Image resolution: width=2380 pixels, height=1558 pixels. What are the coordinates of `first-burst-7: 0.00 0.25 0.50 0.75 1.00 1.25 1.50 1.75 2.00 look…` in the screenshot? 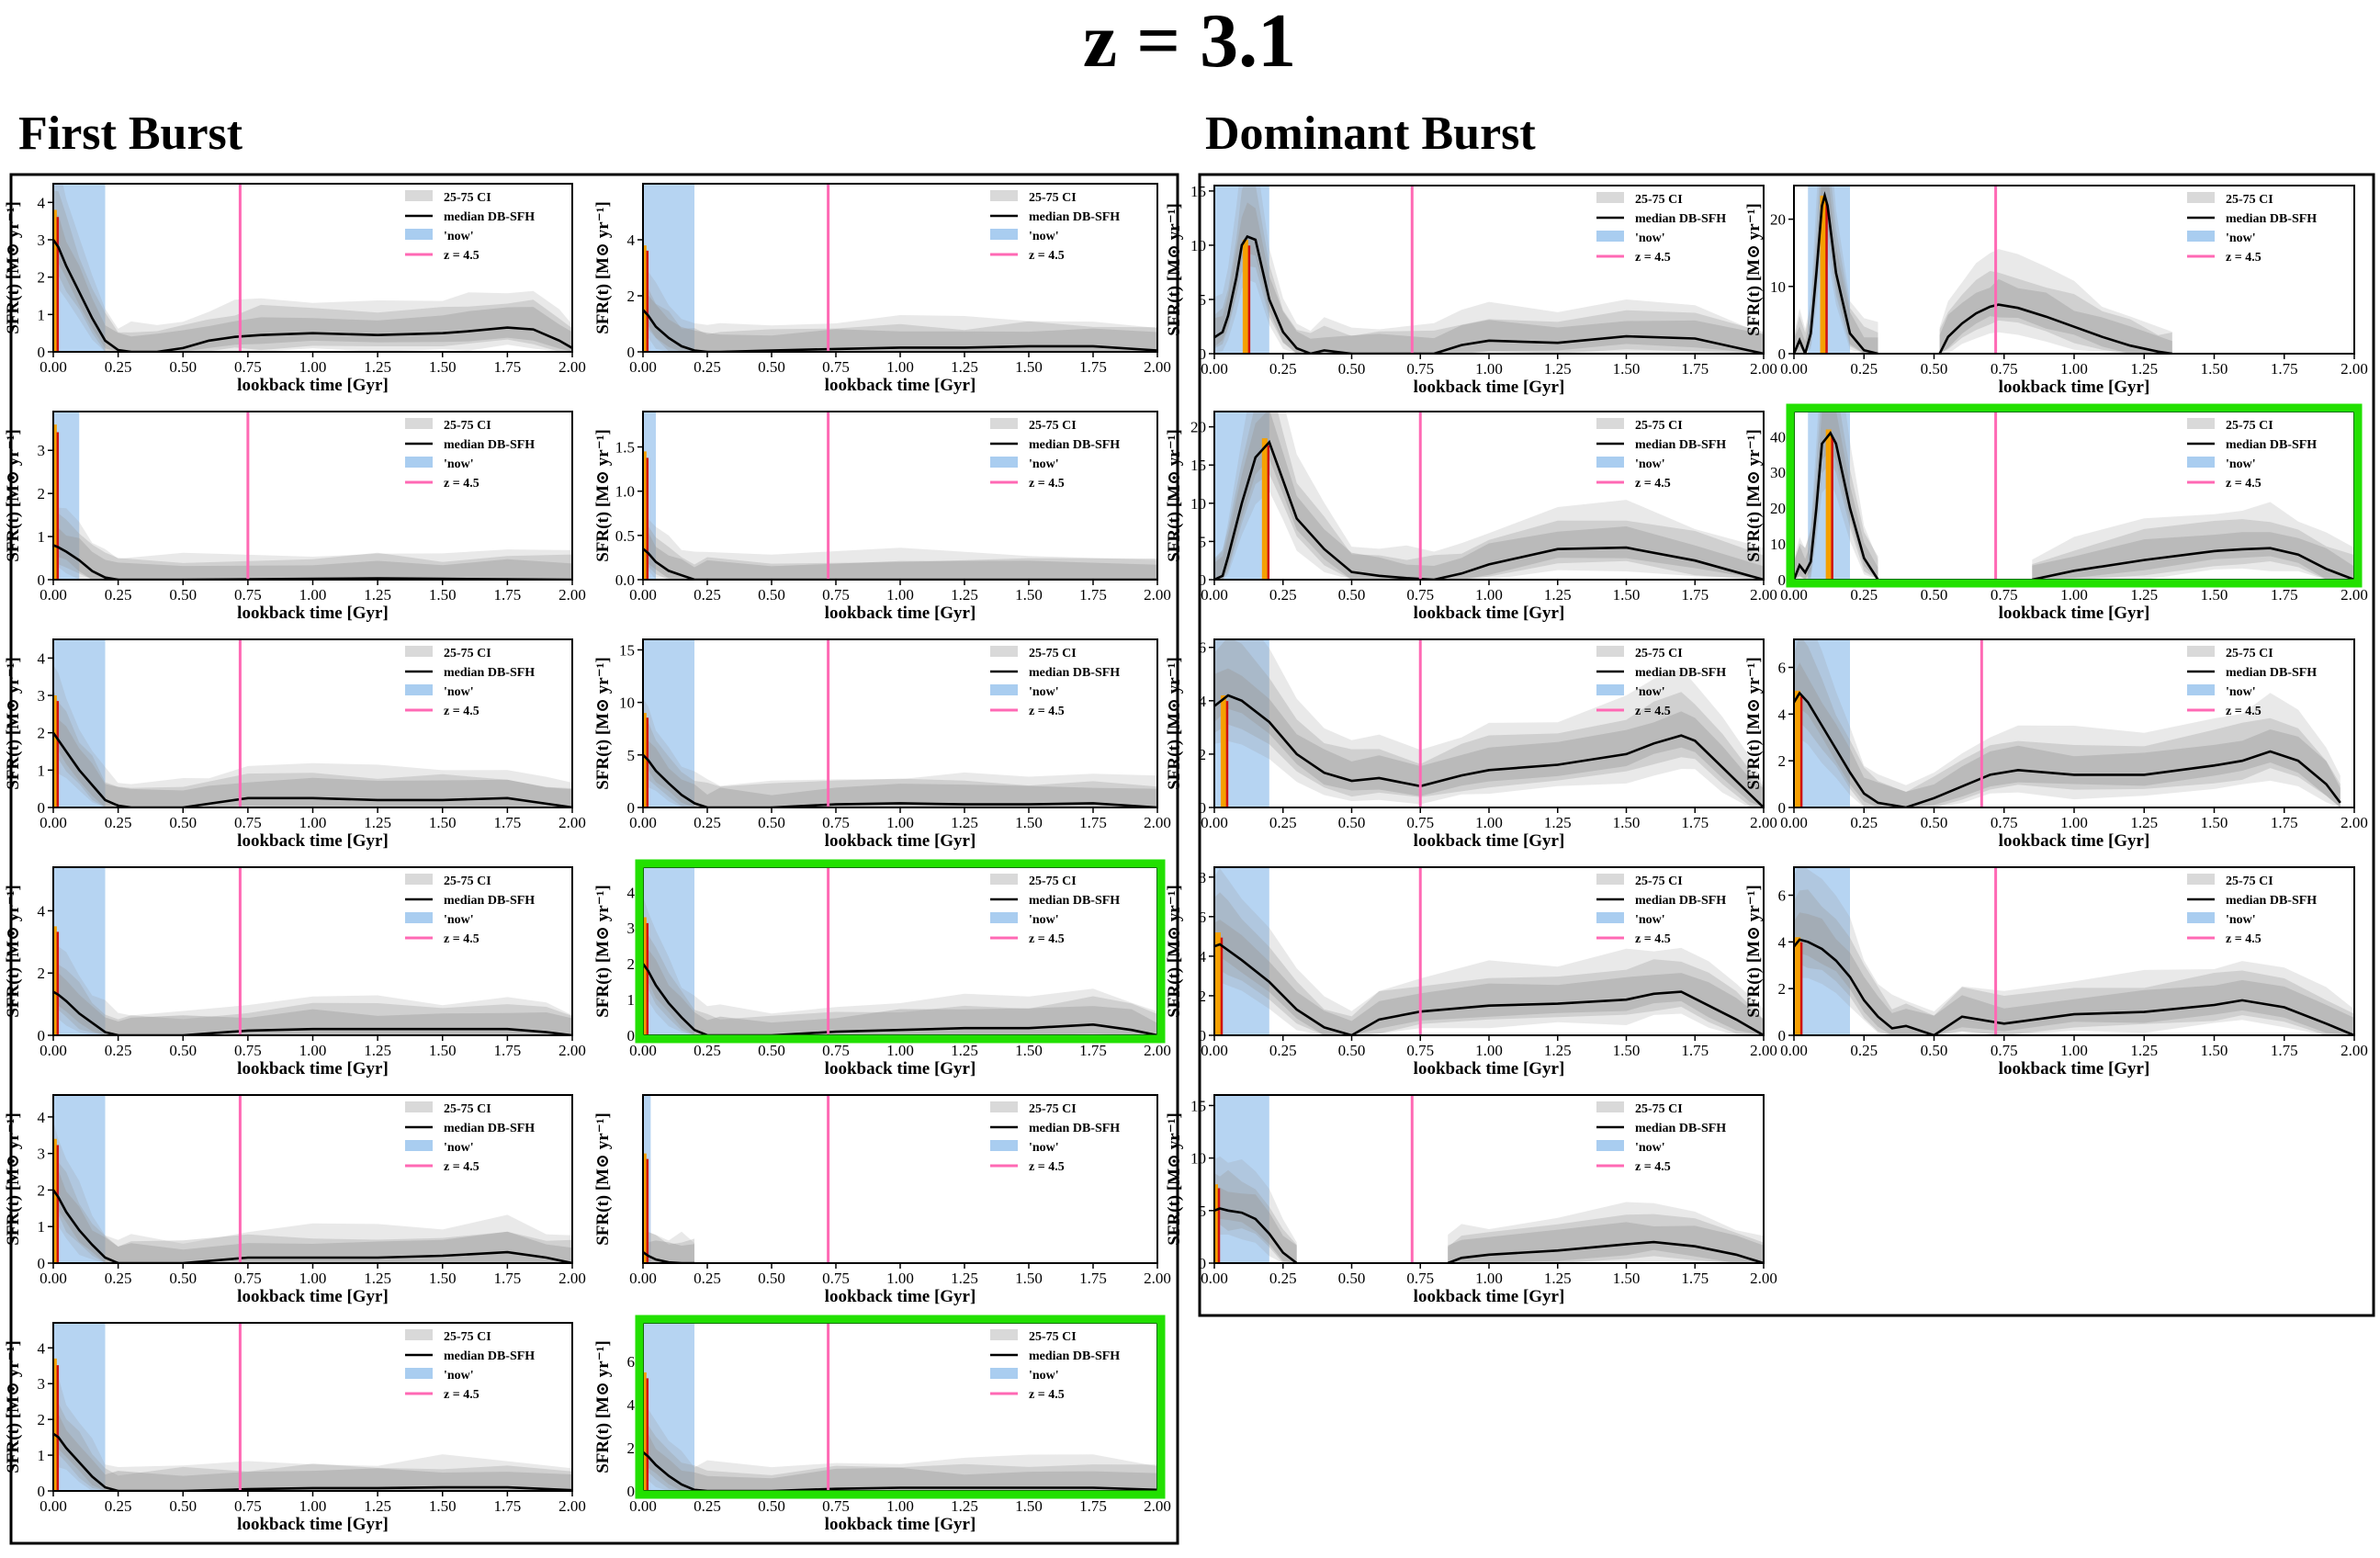 It's located at (295, 972).